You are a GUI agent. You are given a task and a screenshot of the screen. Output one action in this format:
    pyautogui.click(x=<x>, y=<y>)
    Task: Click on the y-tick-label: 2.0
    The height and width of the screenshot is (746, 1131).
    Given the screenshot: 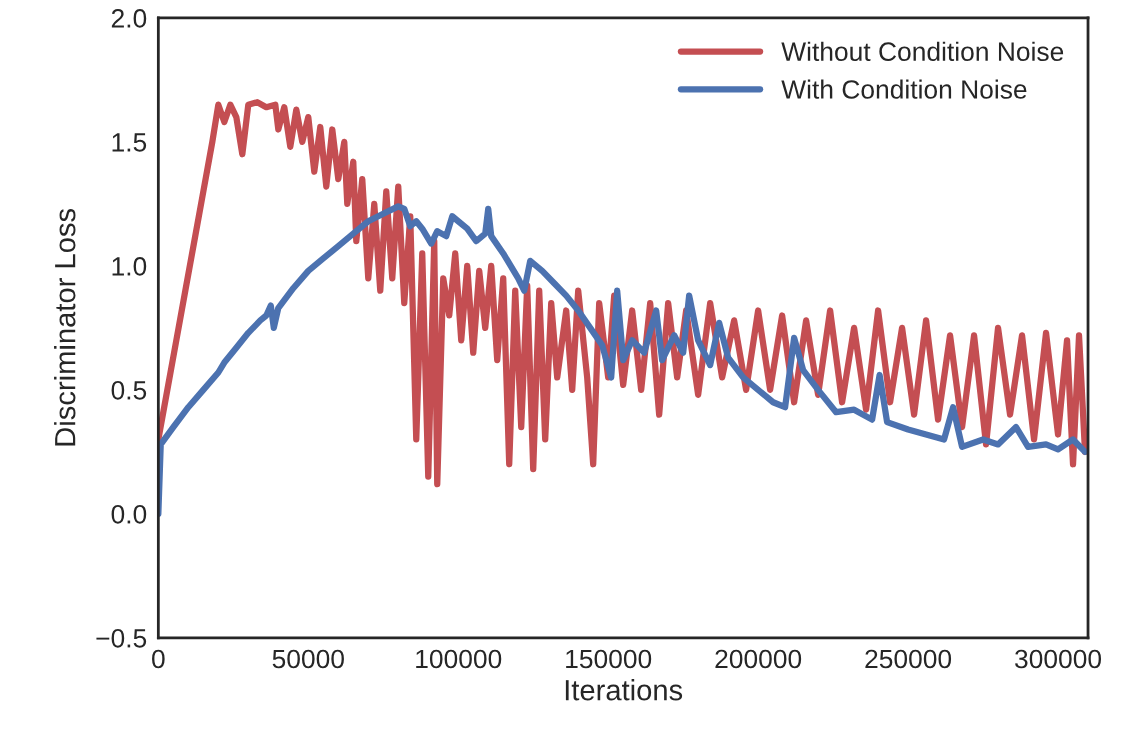 What is the action you would take?
    pyautogui.click(x=129, y=18)
    